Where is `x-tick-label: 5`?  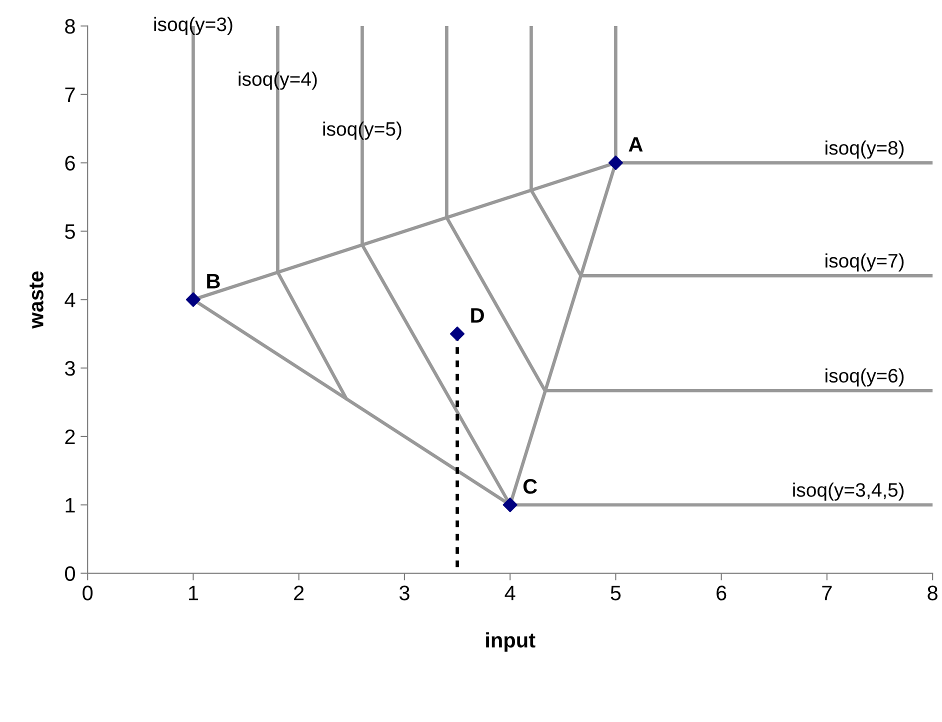 x-tick-label: 5 is located at coordinates (615, 593).